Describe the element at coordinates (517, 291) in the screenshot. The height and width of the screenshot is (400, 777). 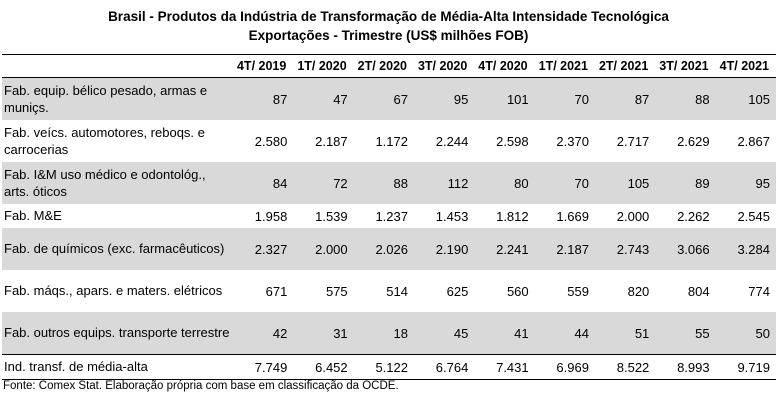
I see `table-cell: 560` at that location.